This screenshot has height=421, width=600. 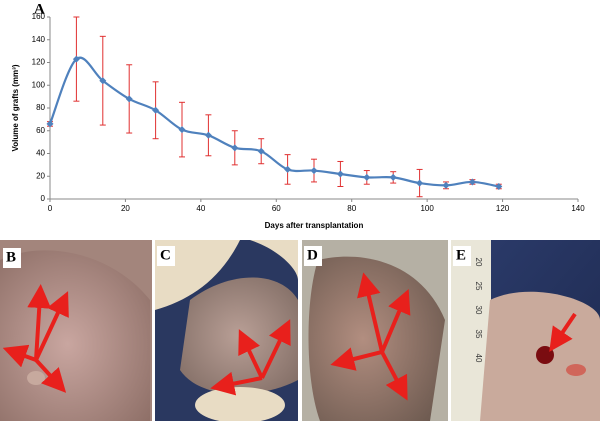 What do you see at coordinates (375, 330) in the screenshot?
I see `photo-d` at bounding box center [375, 330].